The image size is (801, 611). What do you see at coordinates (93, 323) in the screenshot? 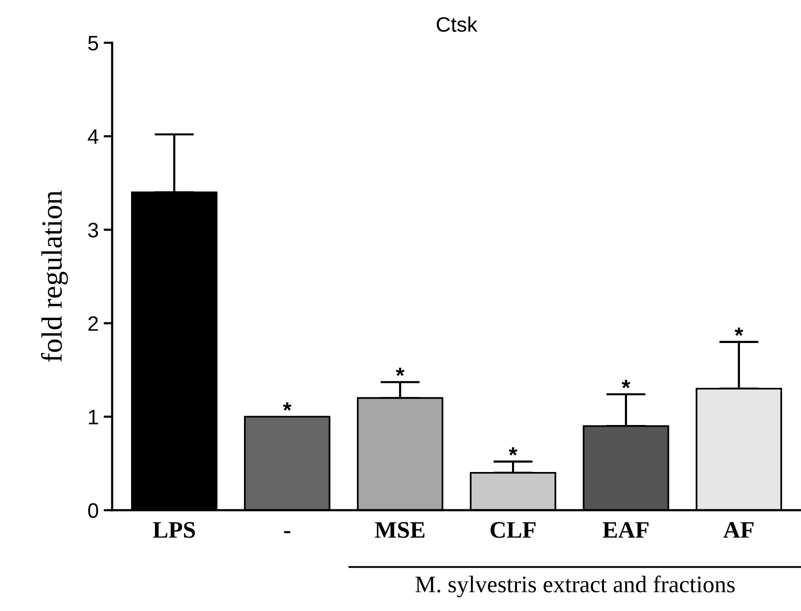
I see `y-tick-label: 2` at bounding box center [93, 323].